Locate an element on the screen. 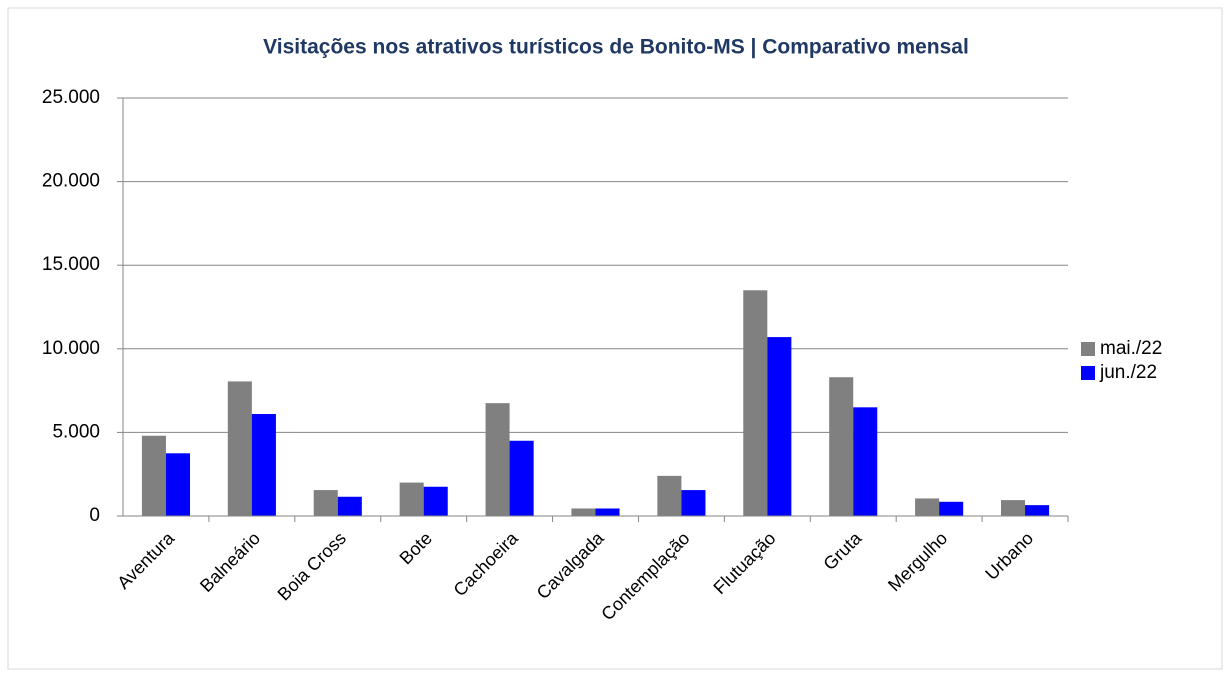 Image resolution: width=1231 pixels, height=677 pixels. legend-label: mai./22 is located at coordinates (1131, 348).